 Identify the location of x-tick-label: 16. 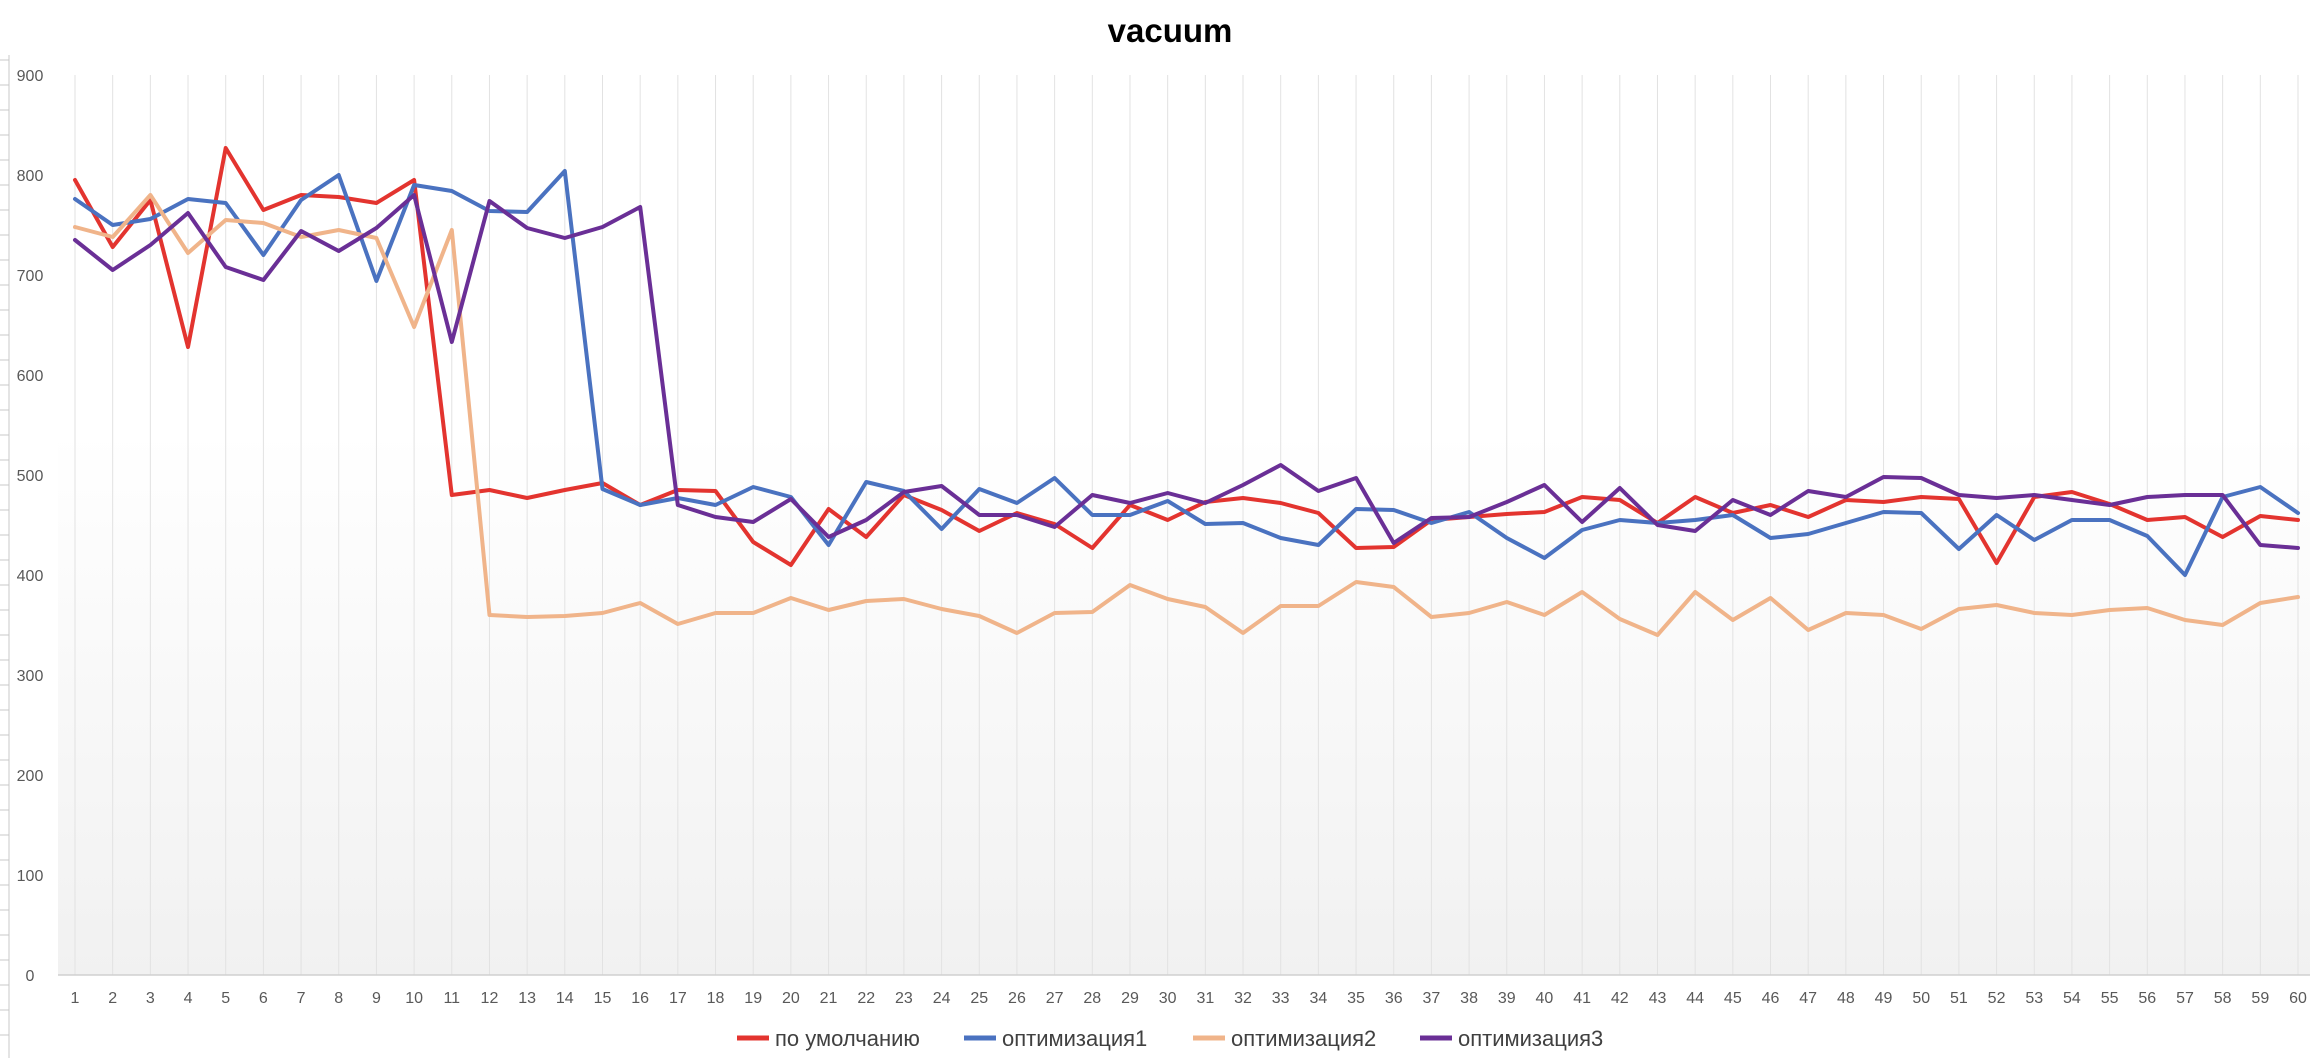
(640, 998).